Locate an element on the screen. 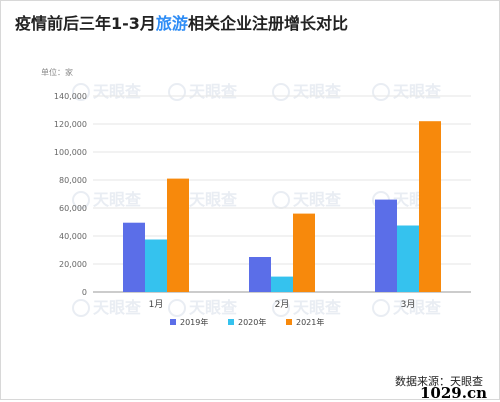 The width and height of the screenshot is (500, 402). y-tick-label: 80,000 is located at coordinates (73, 180).